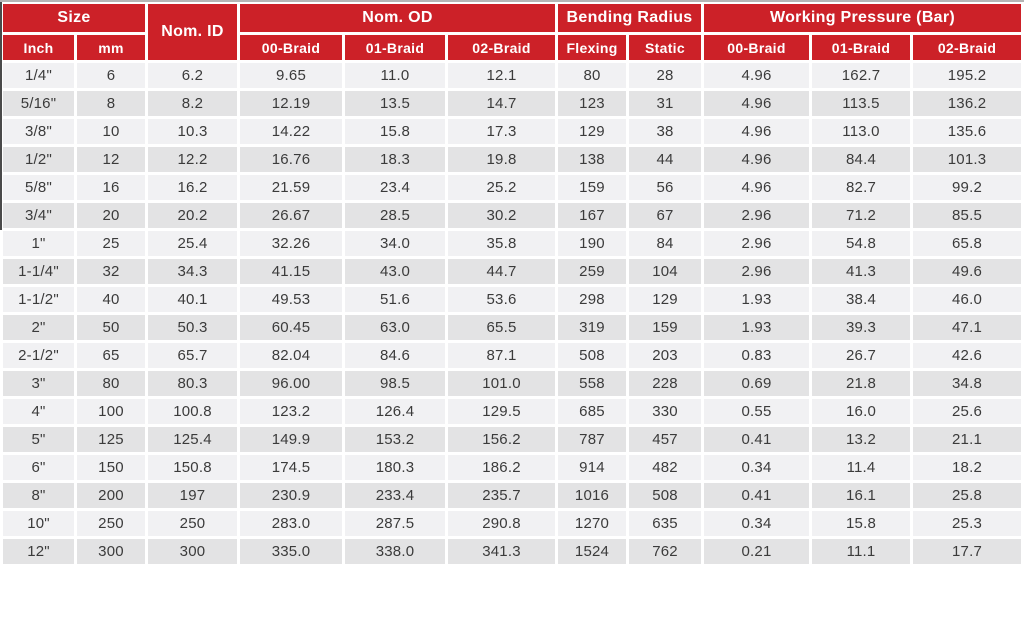 The width and height of the screenshot is (1024, 621). What do you see at coordinates (38, 47) in the screenshot?
I see `subheader-inch: Inch` at bounding box center [38, 47].